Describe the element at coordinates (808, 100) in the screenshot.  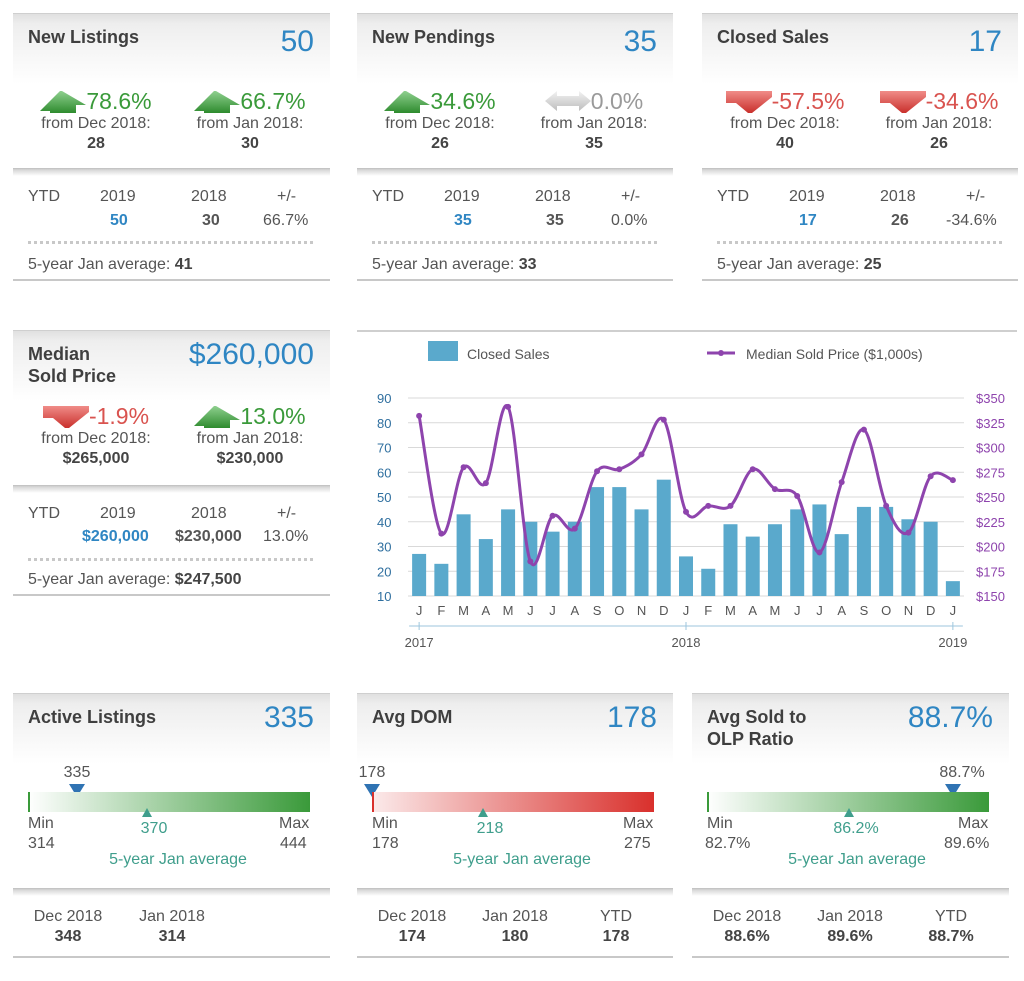
I see `change-pct: -57.5%` at that location.